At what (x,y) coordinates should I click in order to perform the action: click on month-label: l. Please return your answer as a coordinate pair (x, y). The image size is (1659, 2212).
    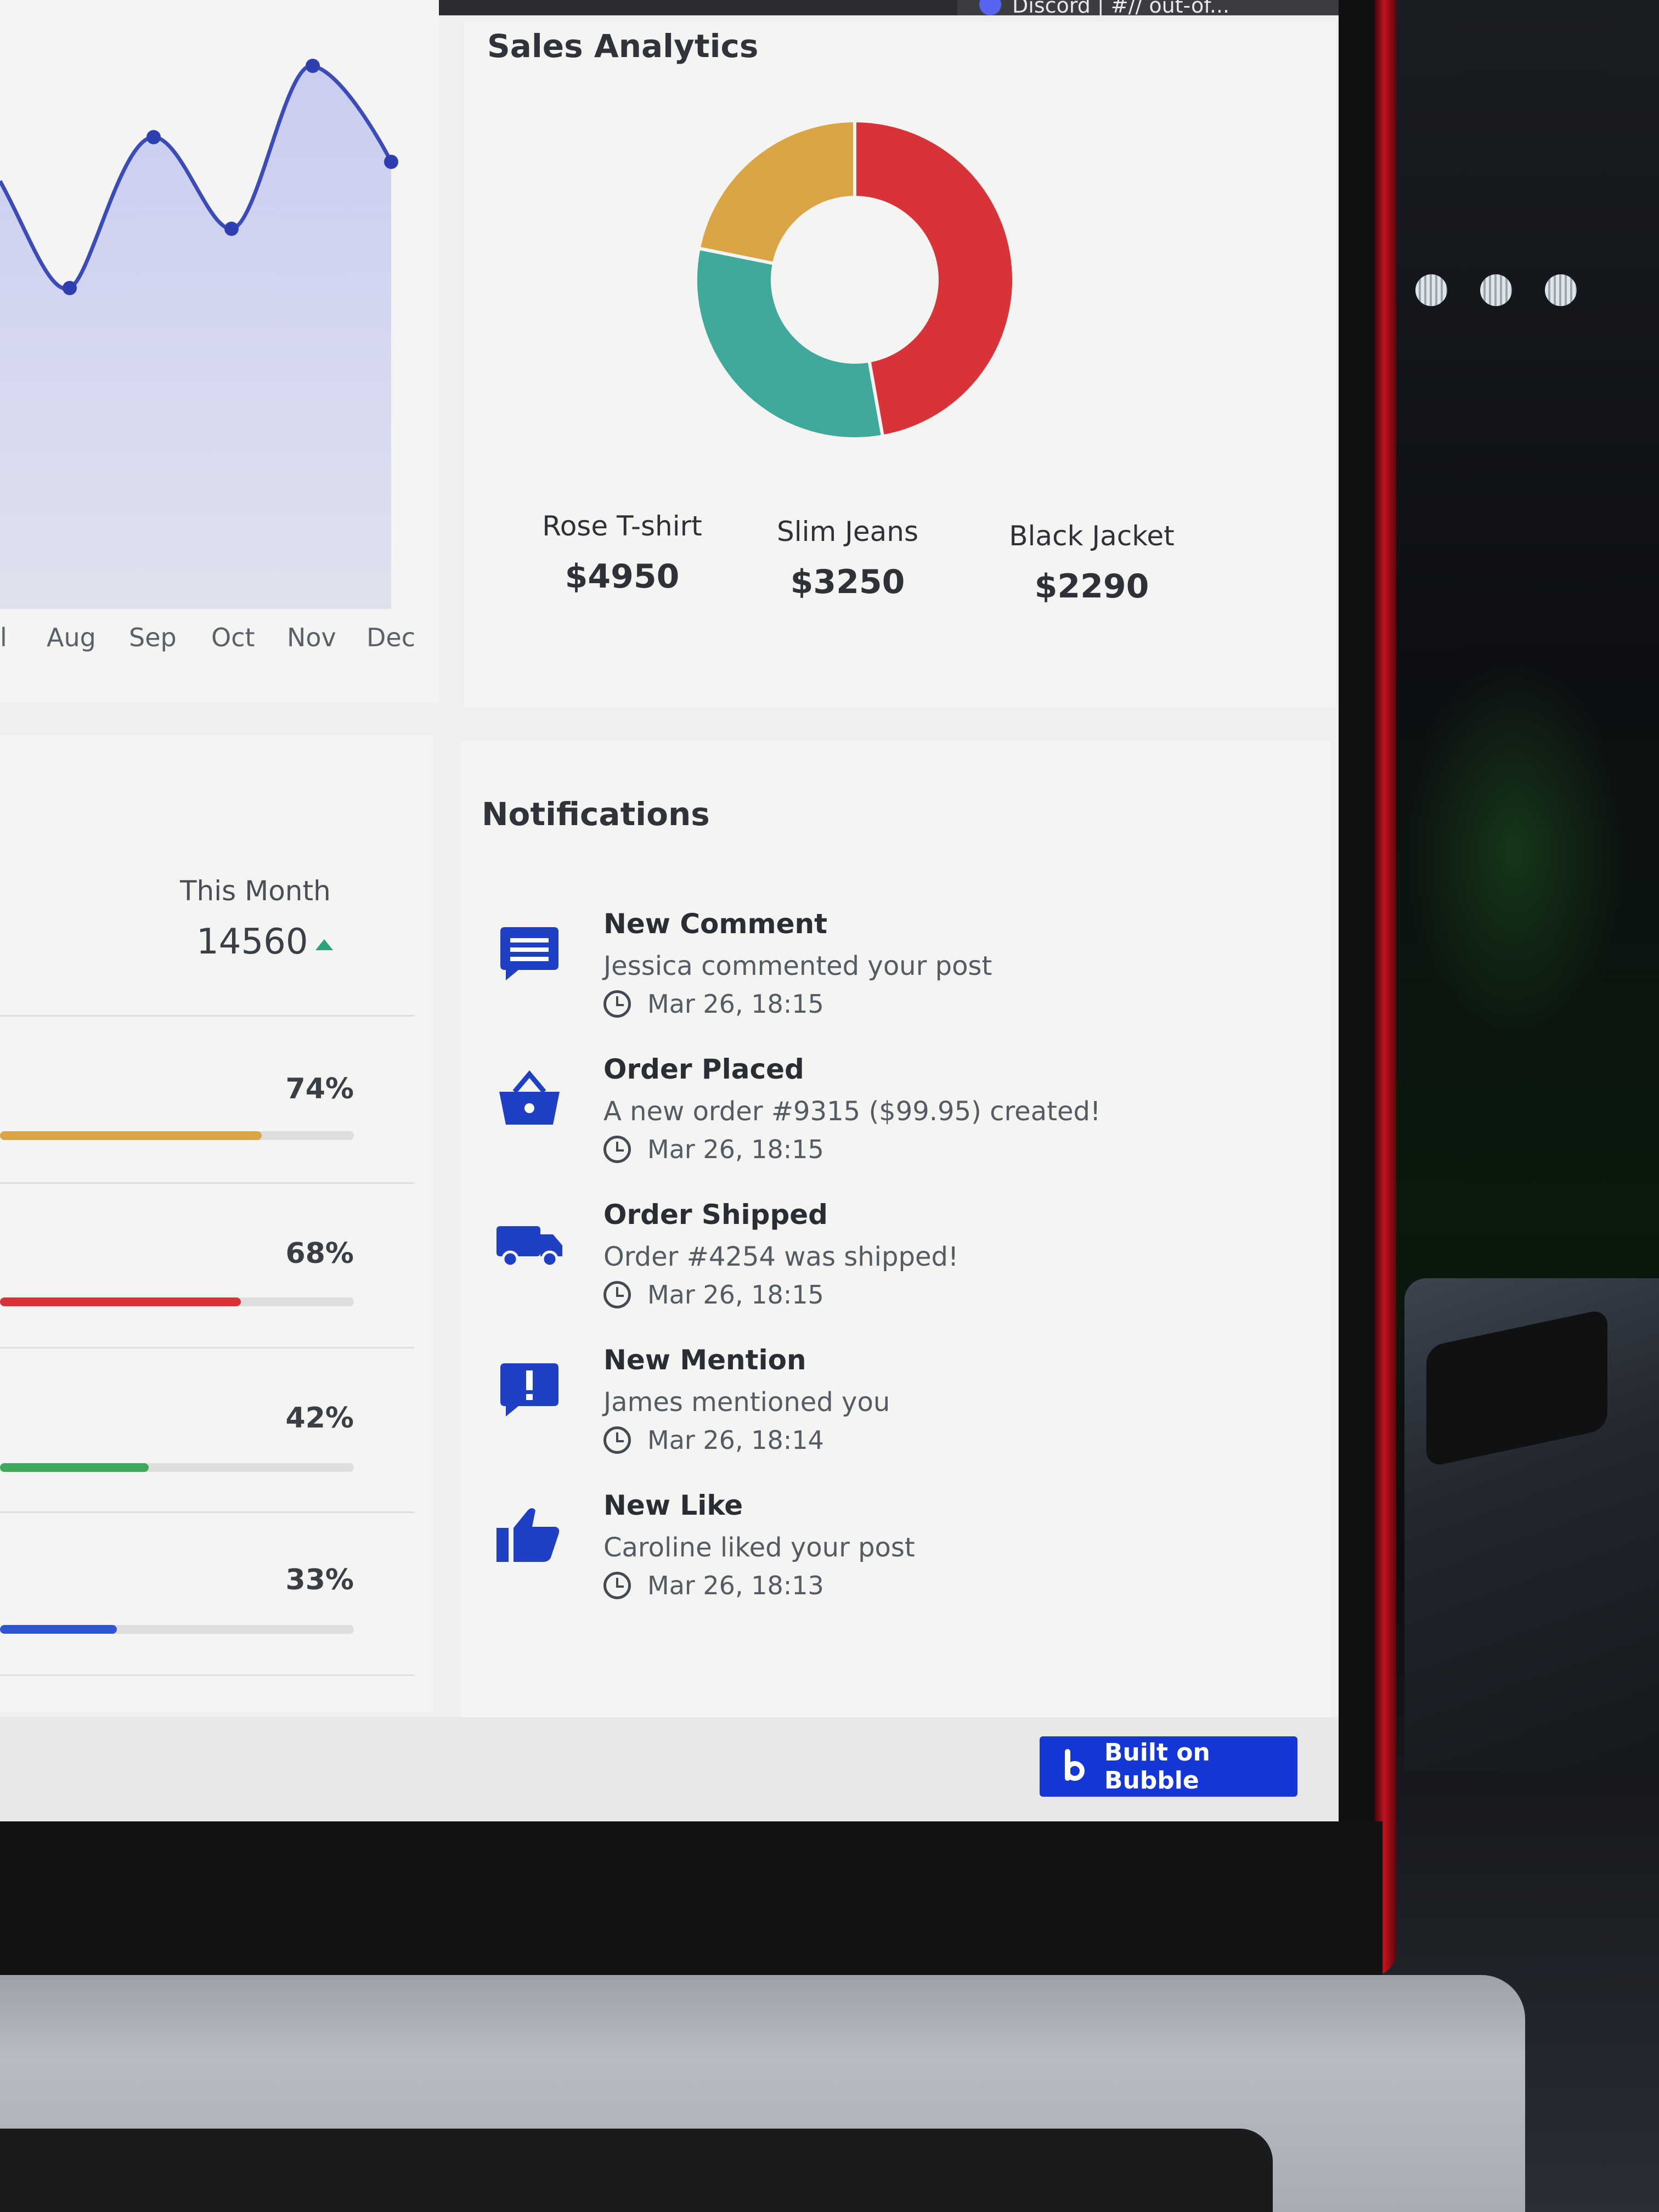
    Looking at the image, I should click on (4, 637).